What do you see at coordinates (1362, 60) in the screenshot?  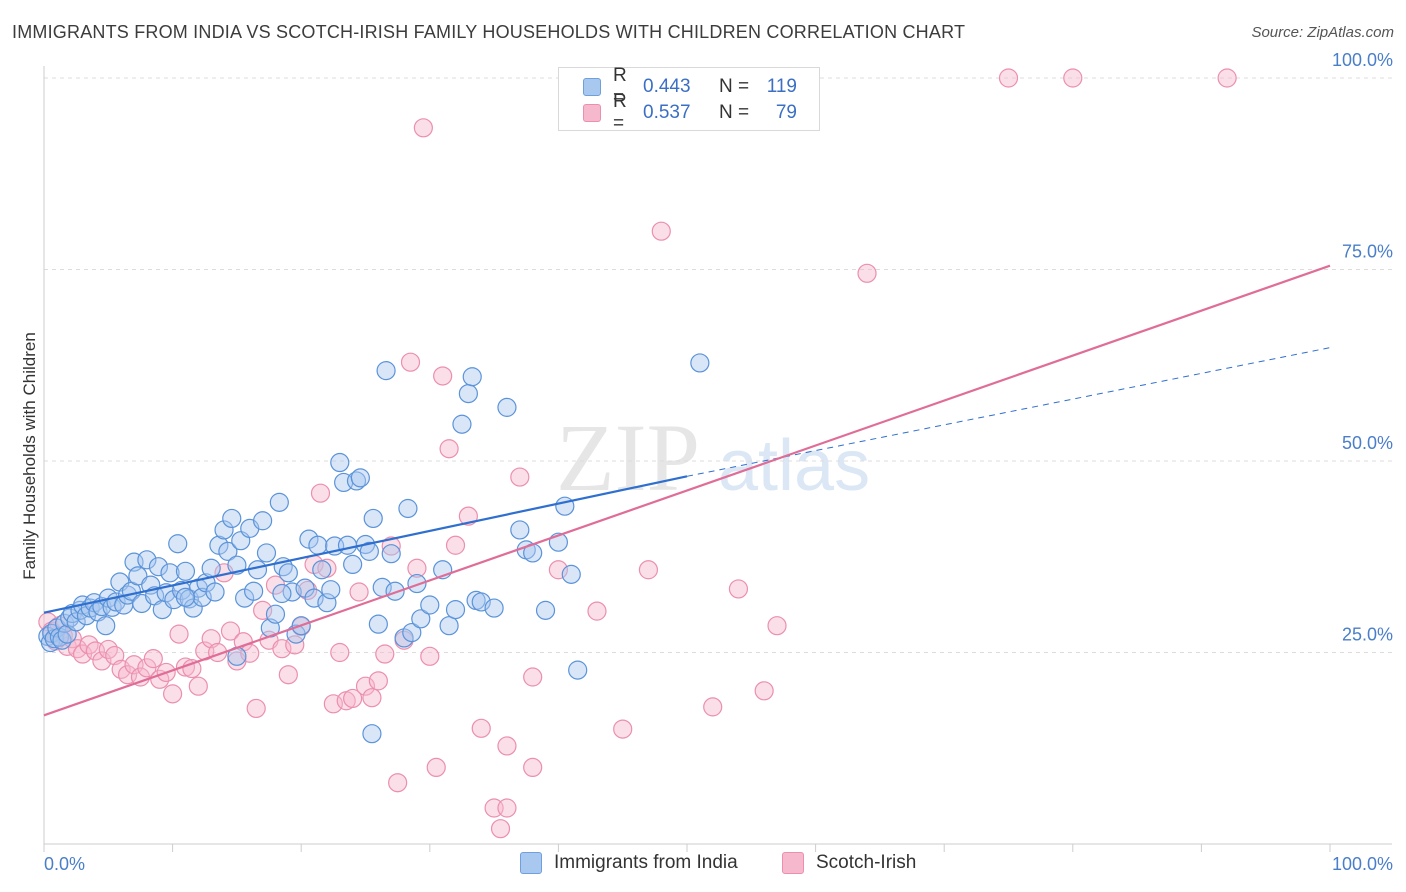 I see `y-tick-label: 100.0%` at bounding box center [1362, 60].